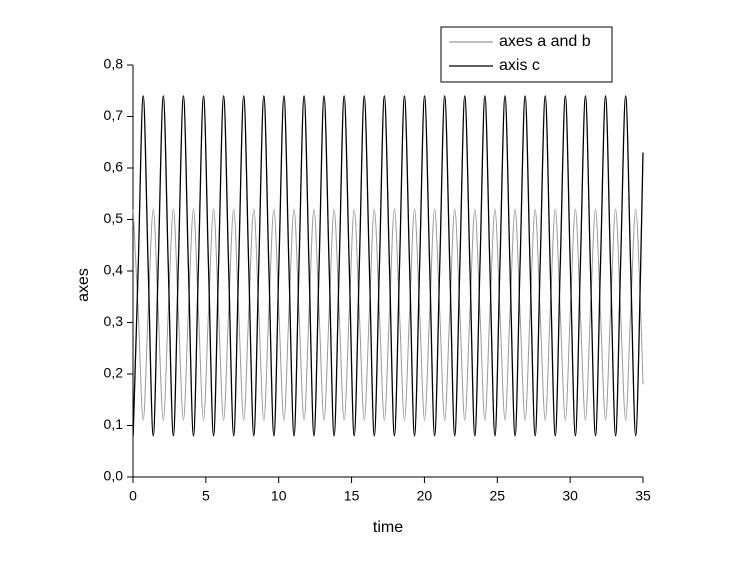 This screenshot has width=747, height=572. What do you see at coordinates (83, 285) in the screenshot?
I see `y-axis-label: axes` at bounding box center [83, 285].